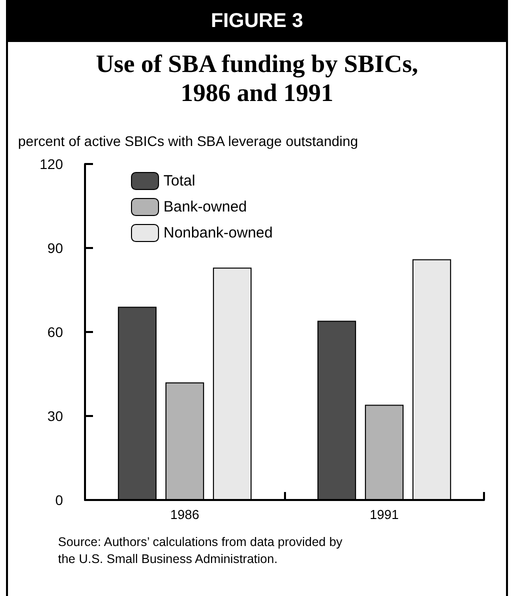 This screenshot has width=512, height=596. Describe the element at coordinates (59, 500) in the screenshot. I see `y-tick-label: 0` at that location.